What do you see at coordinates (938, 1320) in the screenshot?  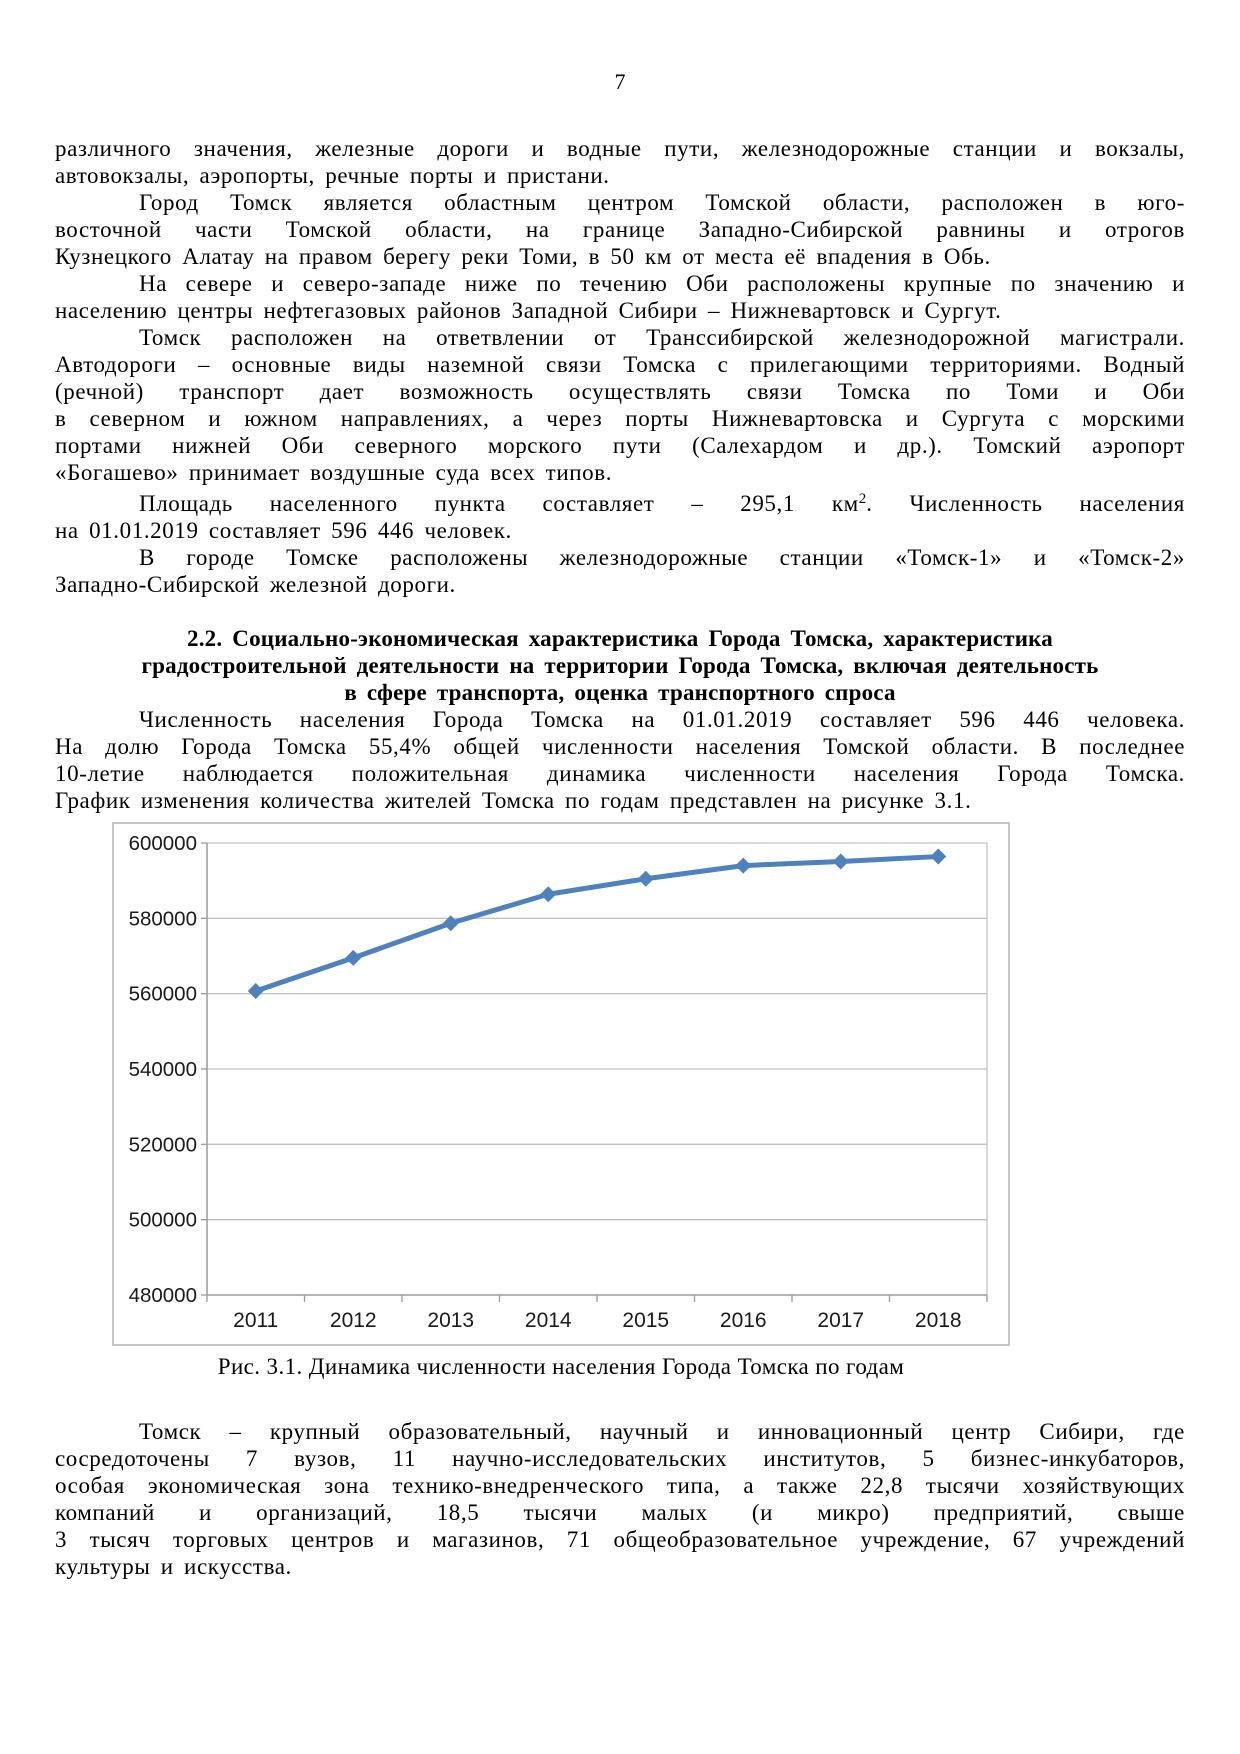 I see `x-tick-label: 2018` at bounding box center [938, 1320].